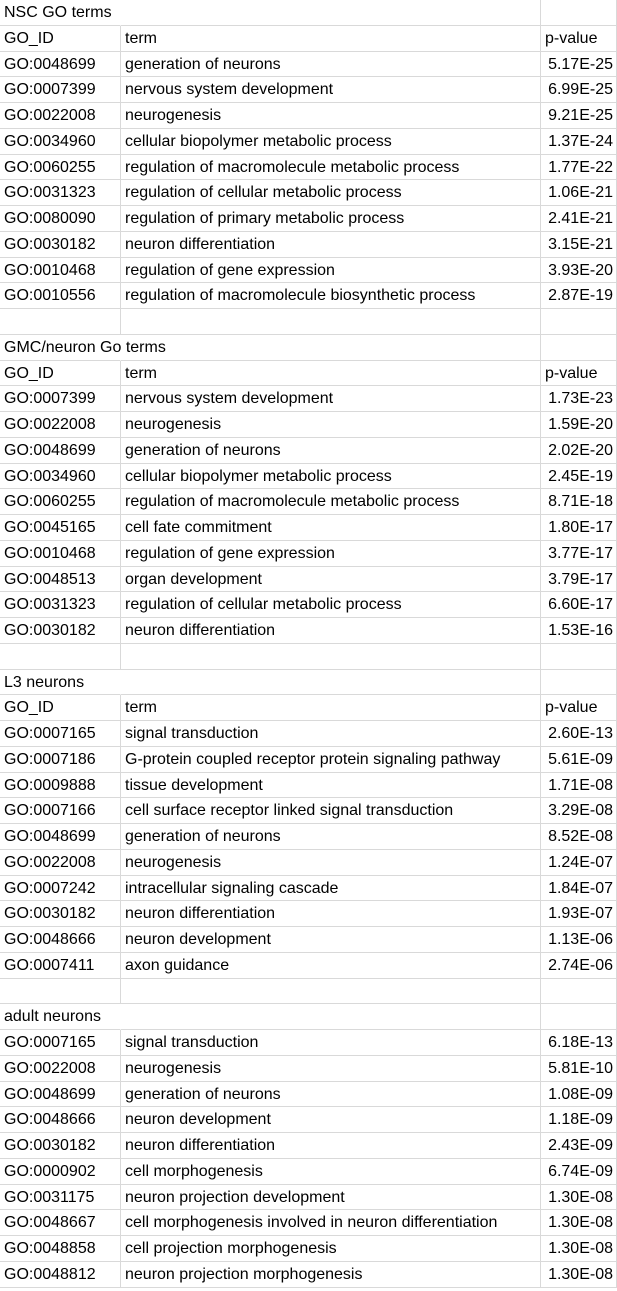 The height and width of the screenshot is (1291, 617). Describe the element at coordinates (331, 1043) in the screenshot. I see `term-cell: signal transduction` at that location.